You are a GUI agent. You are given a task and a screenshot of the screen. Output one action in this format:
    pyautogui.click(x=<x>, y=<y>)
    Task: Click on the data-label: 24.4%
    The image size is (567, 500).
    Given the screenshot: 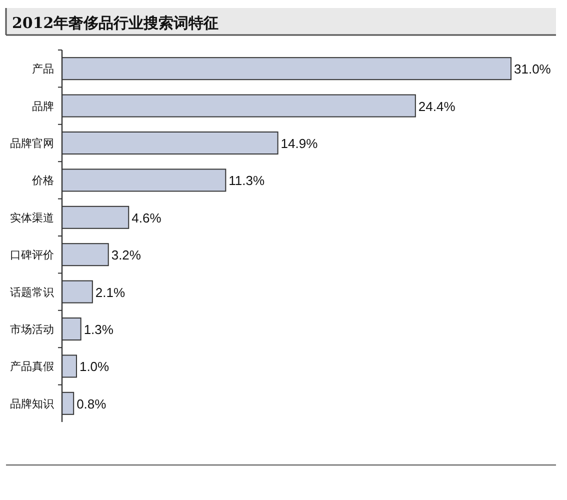 What is the action you would take?
    pyautogui.click(x=437, y=106)
    